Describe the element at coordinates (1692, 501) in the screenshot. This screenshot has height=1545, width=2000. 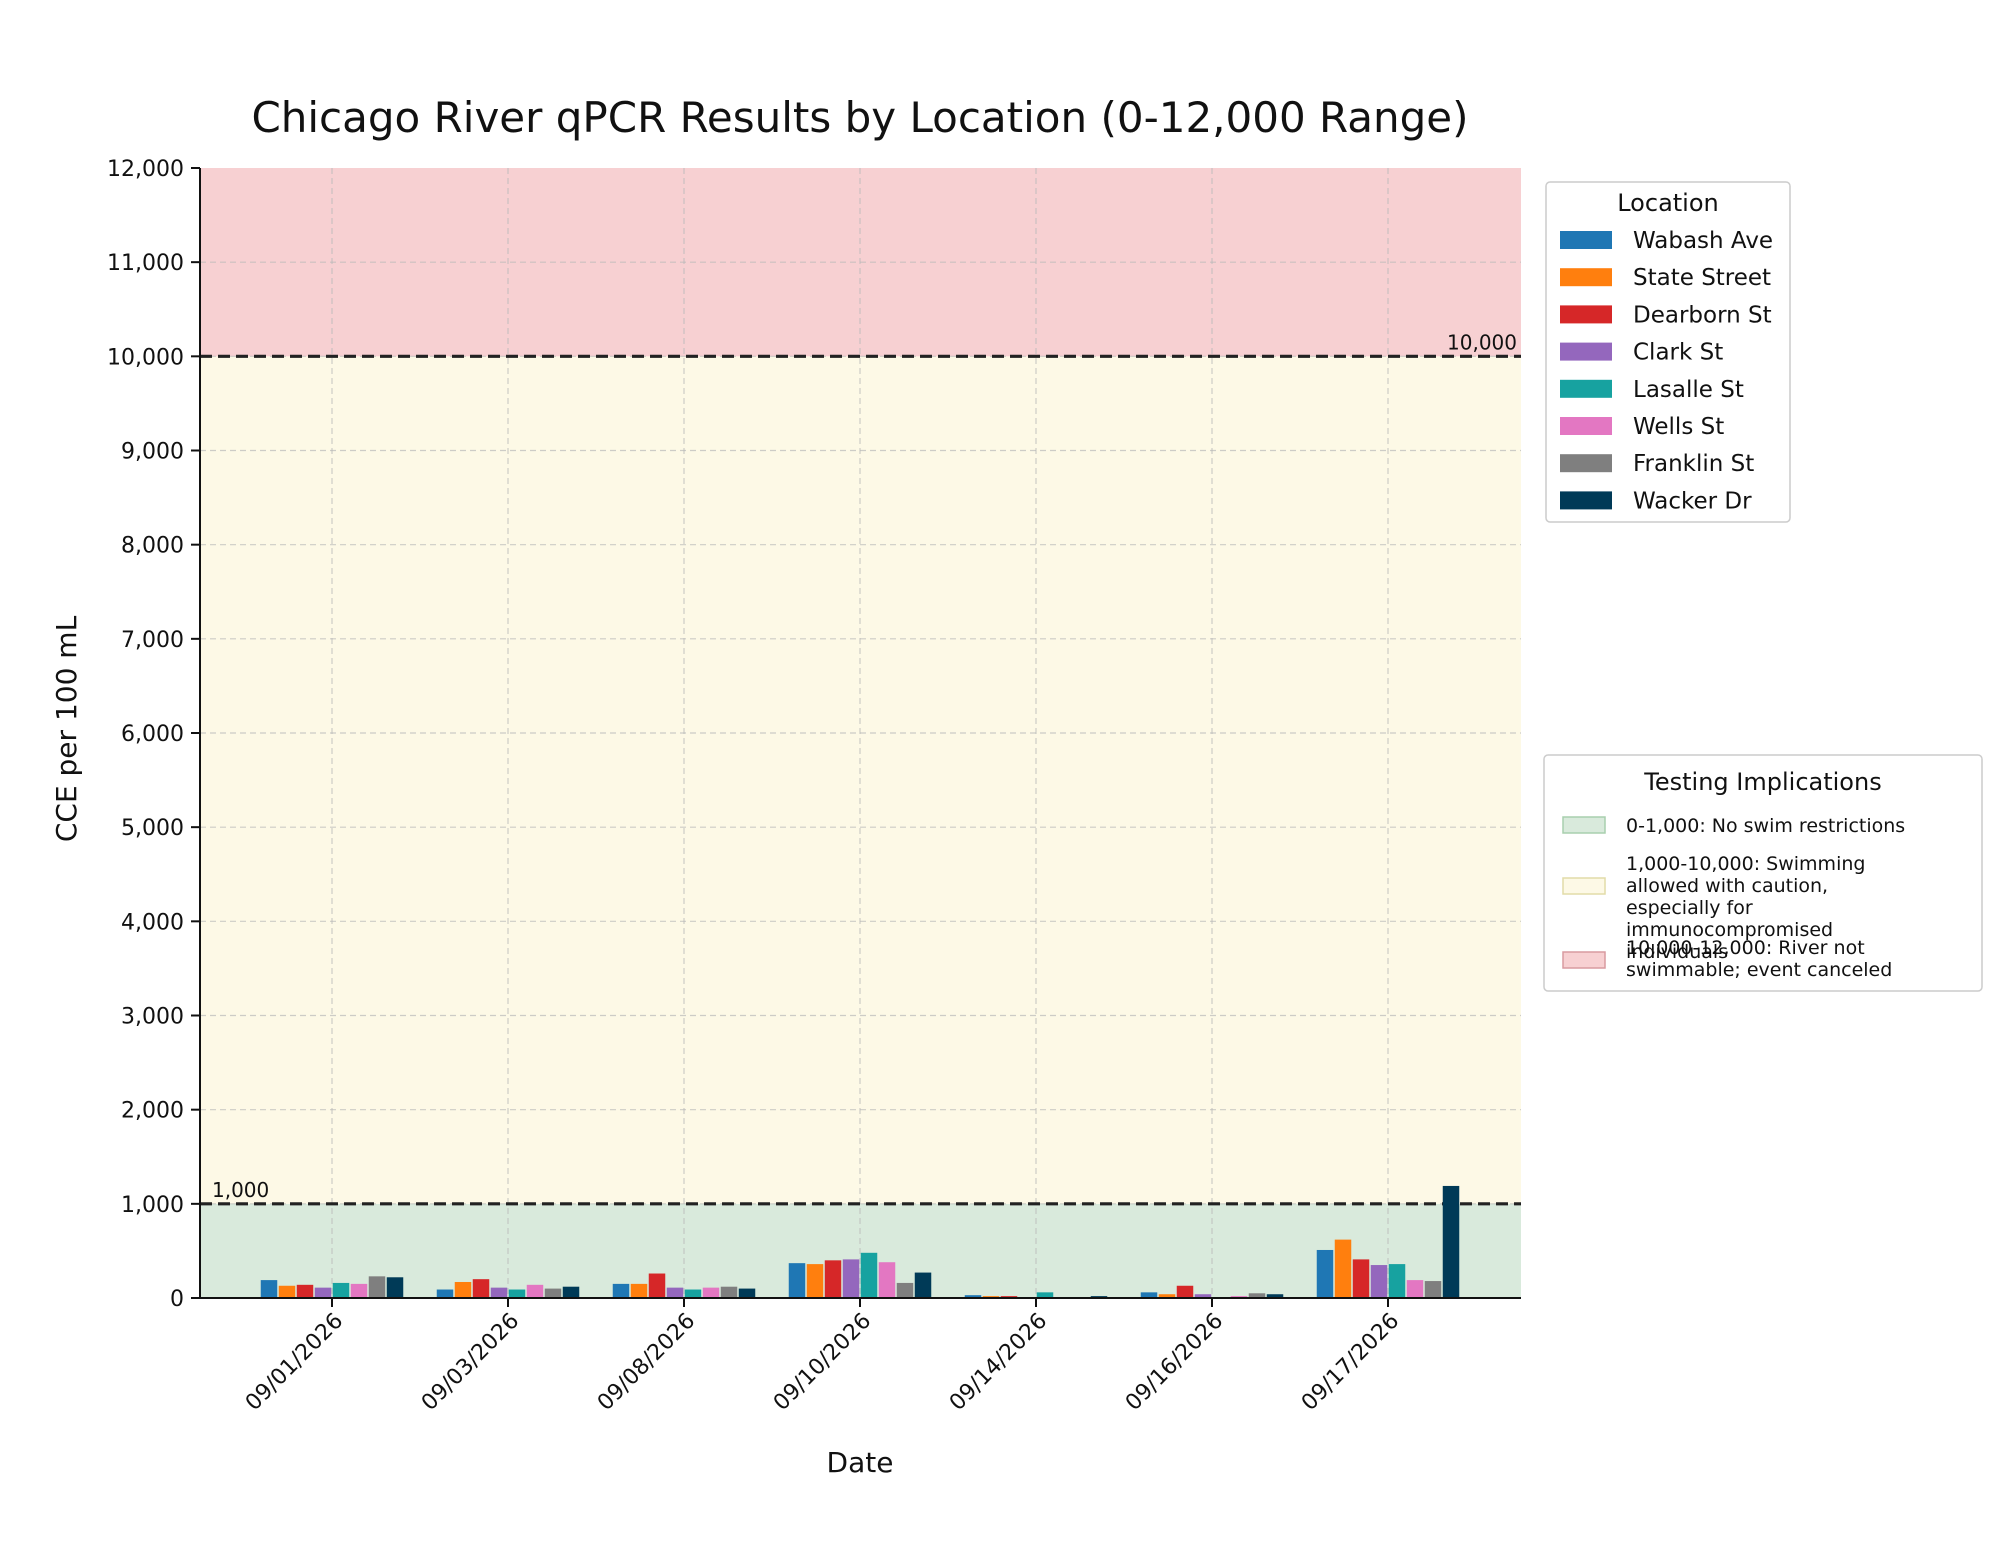
I see `legend-label-7: Wacker Dr` at that location.